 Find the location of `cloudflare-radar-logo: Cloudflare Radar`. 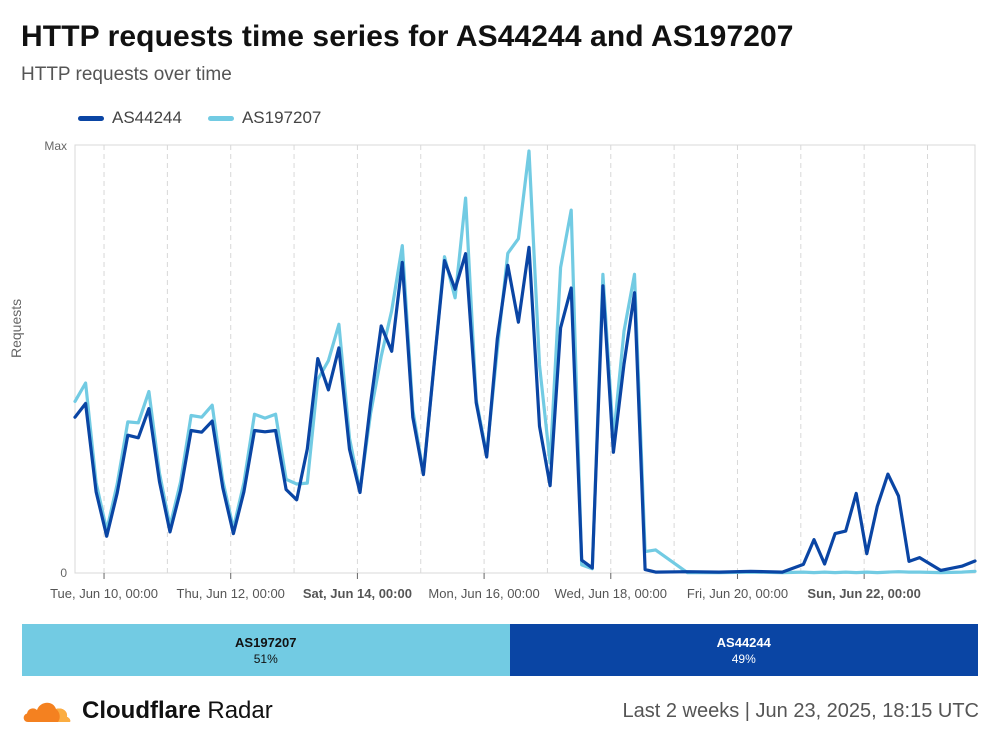

cloudflare-radar-logo: Cloudflare Radar is located at coordinates (147, 711).